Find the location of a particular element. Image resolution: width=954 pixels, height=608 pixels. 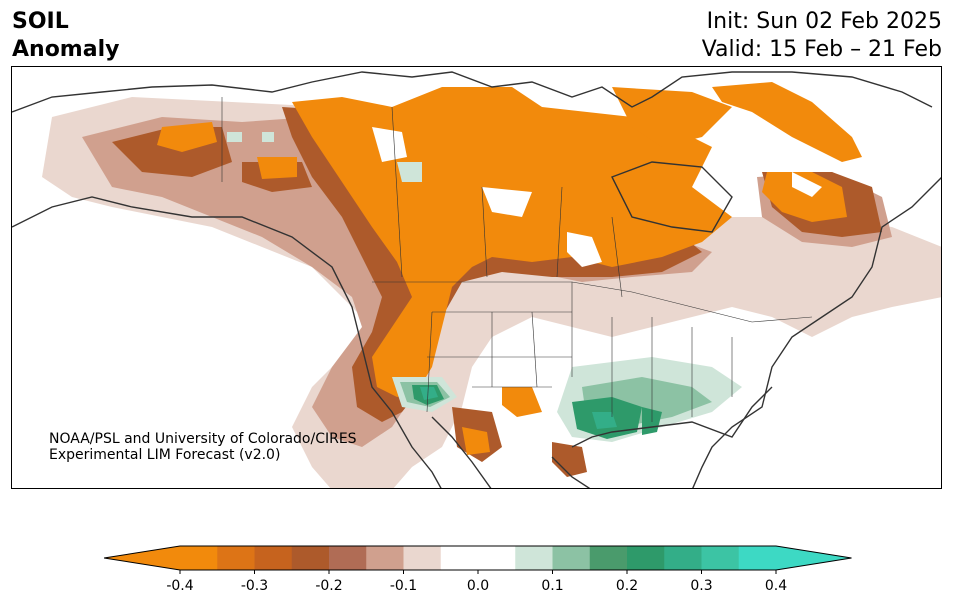

colorbar-tick-label: 0.2 is located at coordinates (627, 586).